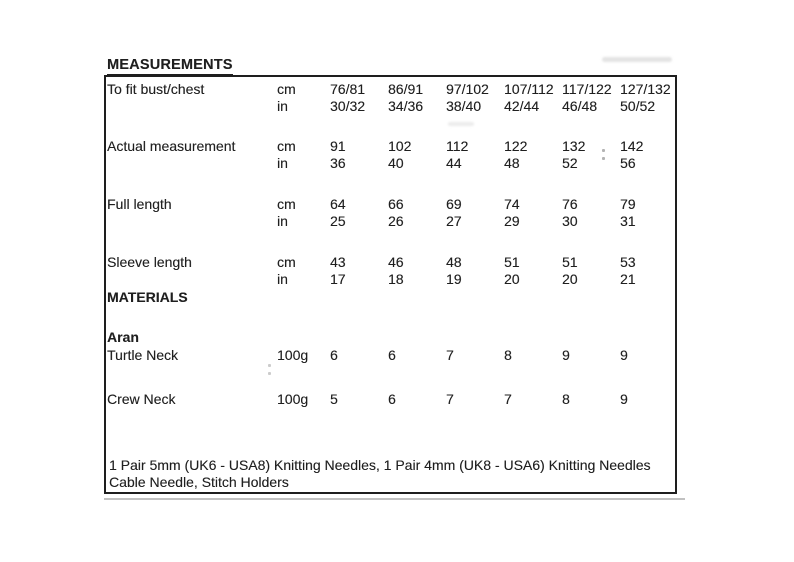 This screenshot has width=794, height=562. I want to click on value-cell: 52, so click(570, 163).